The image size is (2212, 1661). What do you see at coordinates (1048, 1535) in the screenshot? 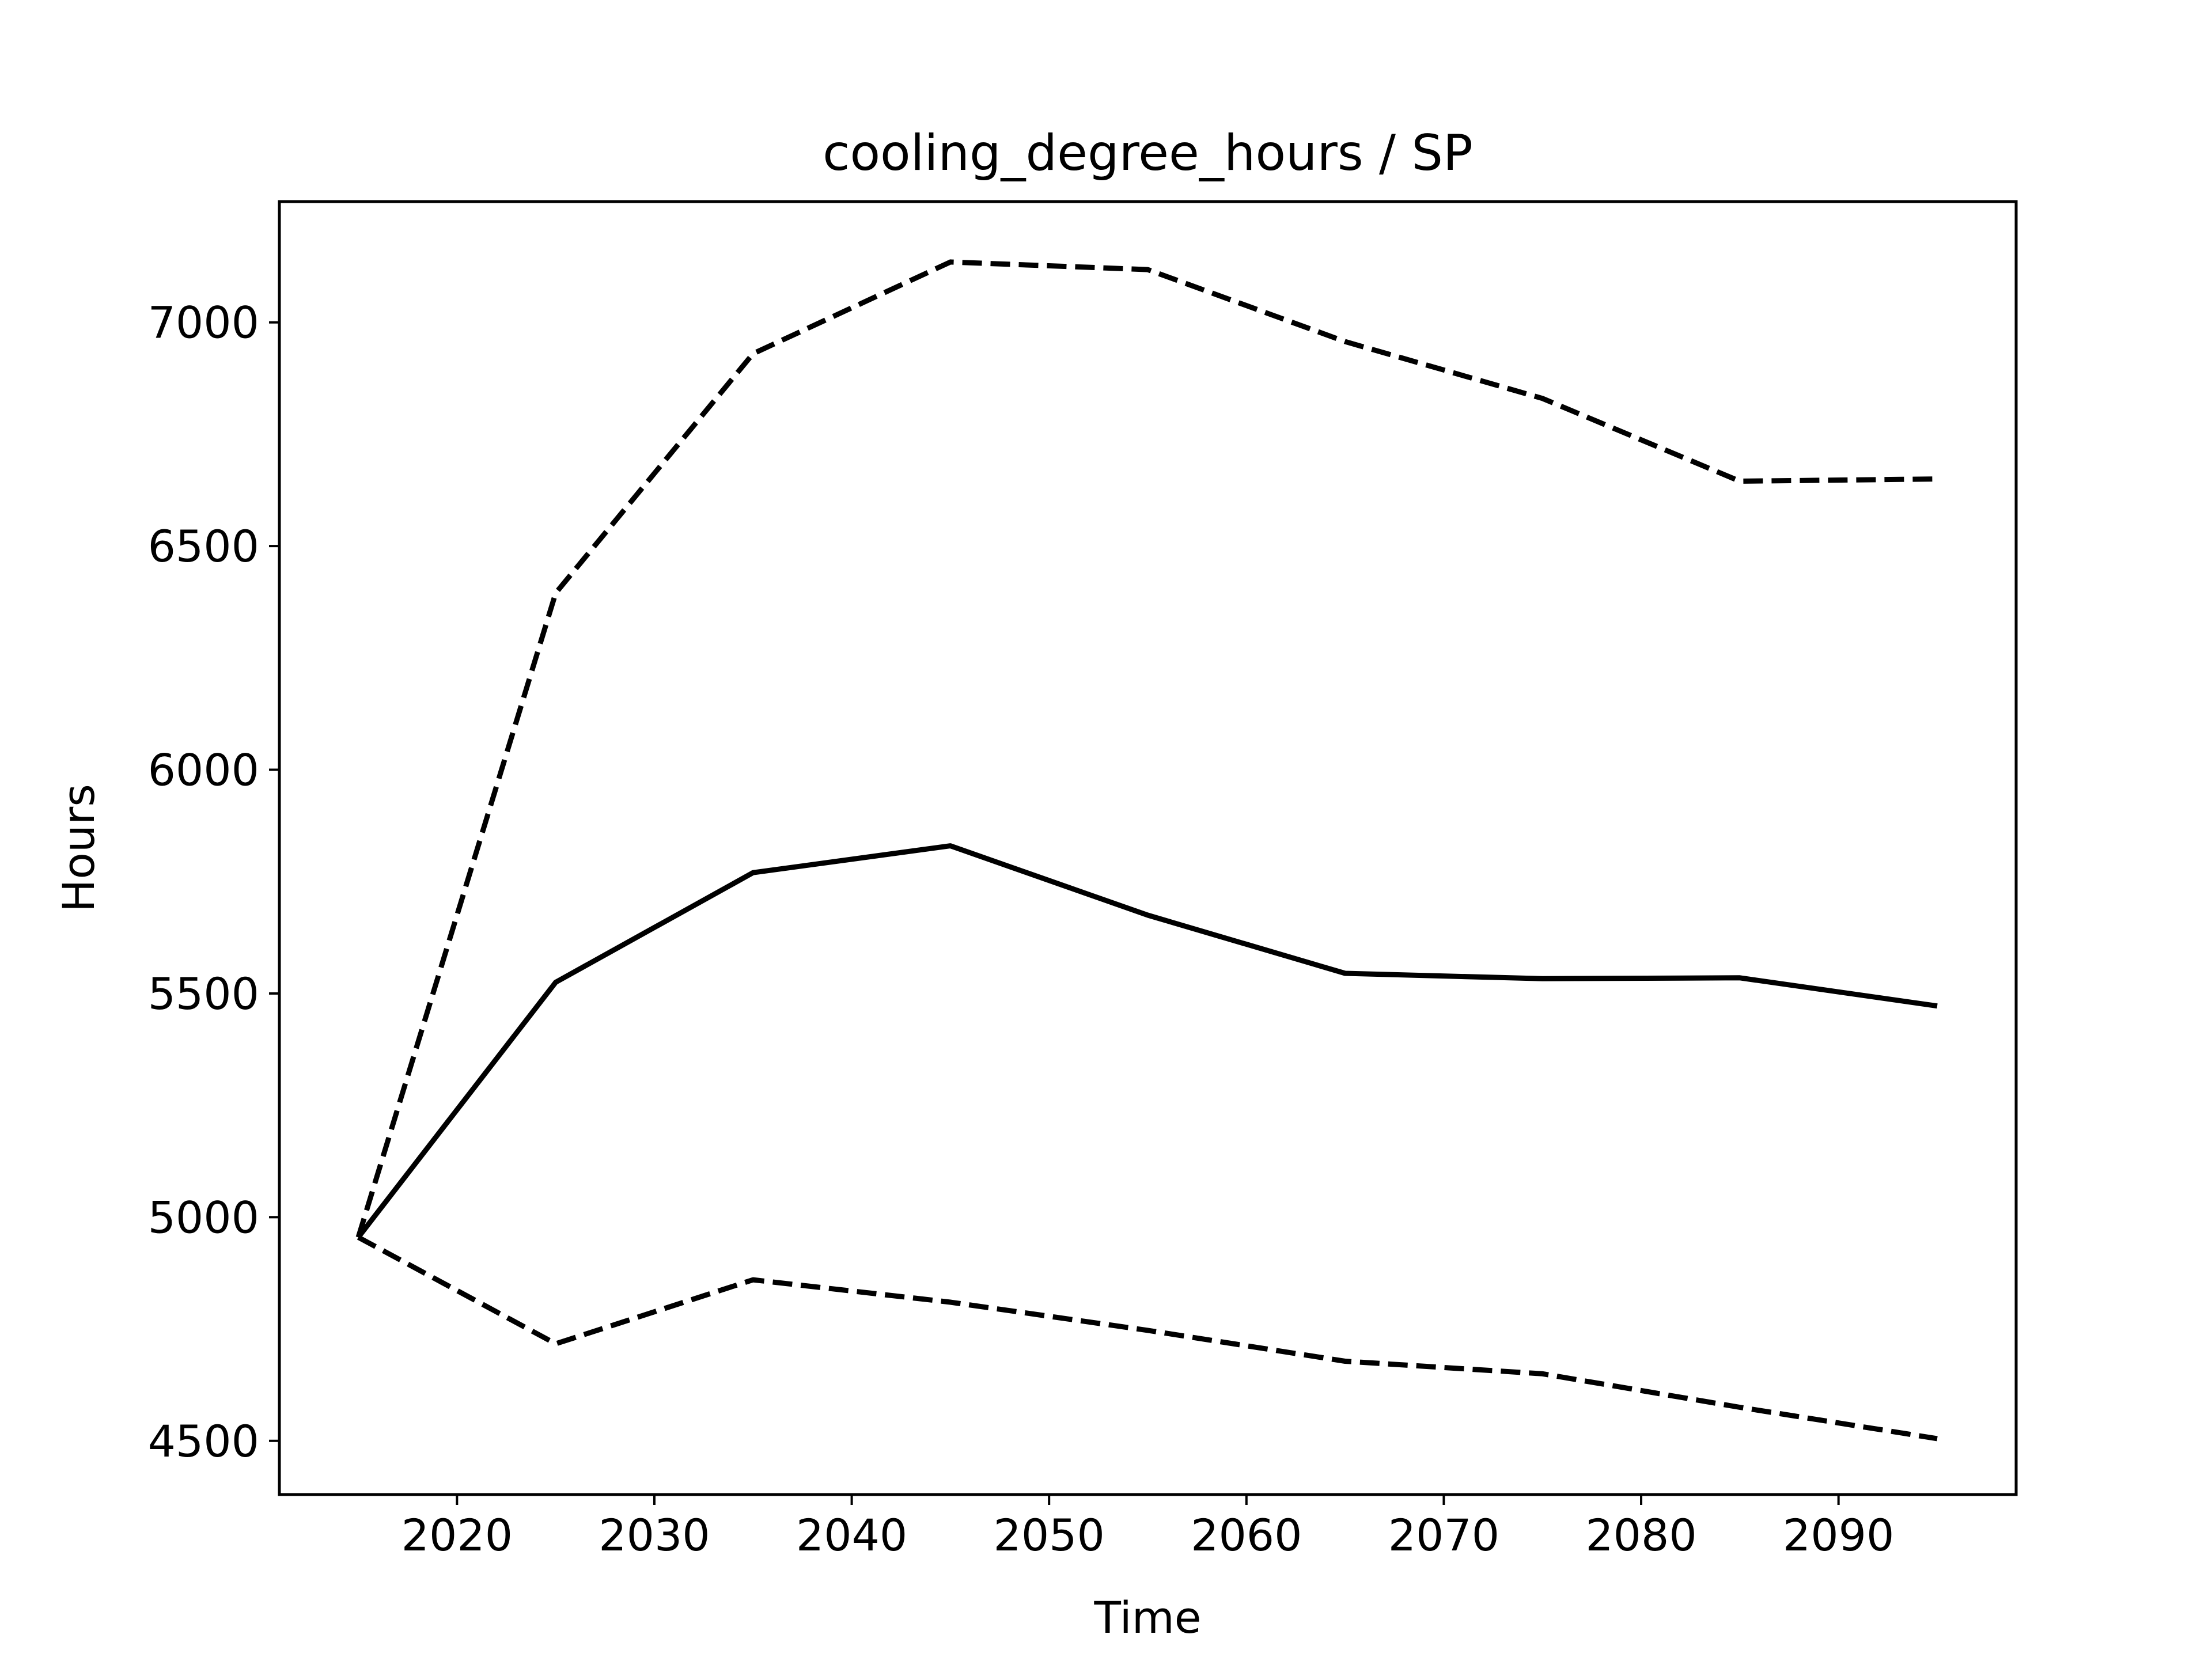
I see `x-tick-label: 2050` at bounding box center [1048, 1535].